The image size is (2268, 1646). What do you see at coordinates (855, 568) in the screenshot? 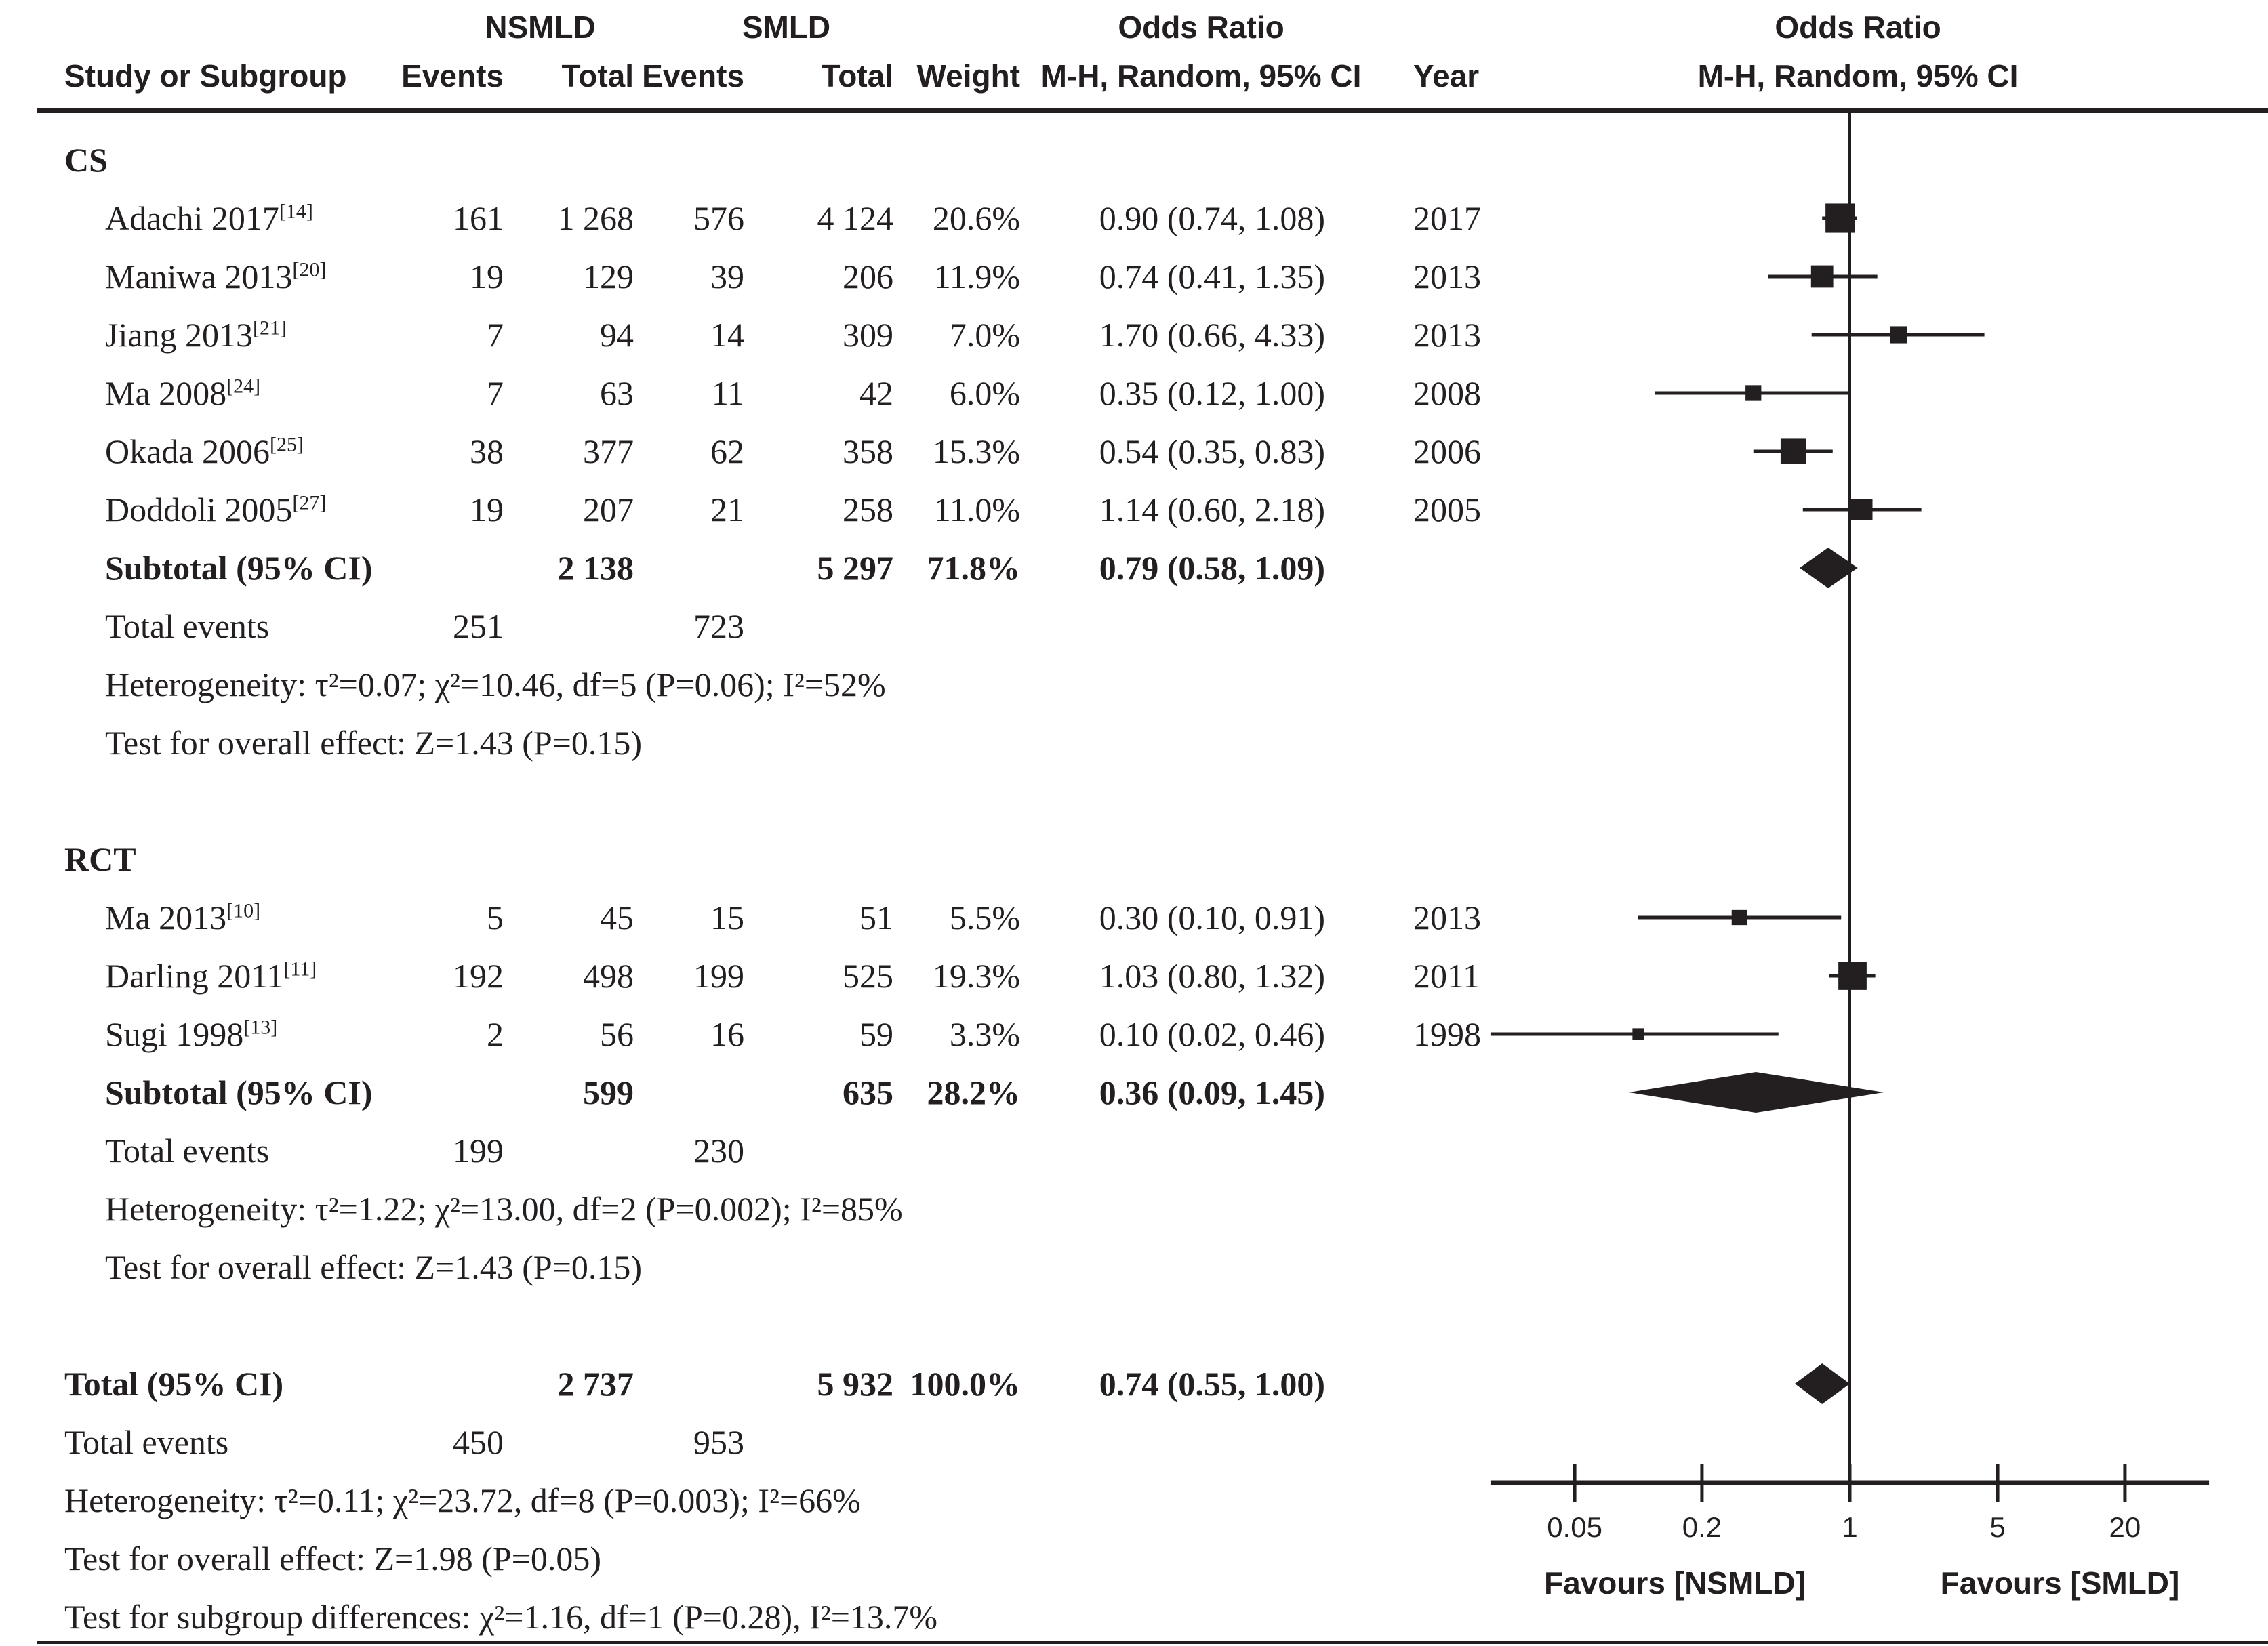
I see `total-smld: 5 297` at bounding box center [855, 568].